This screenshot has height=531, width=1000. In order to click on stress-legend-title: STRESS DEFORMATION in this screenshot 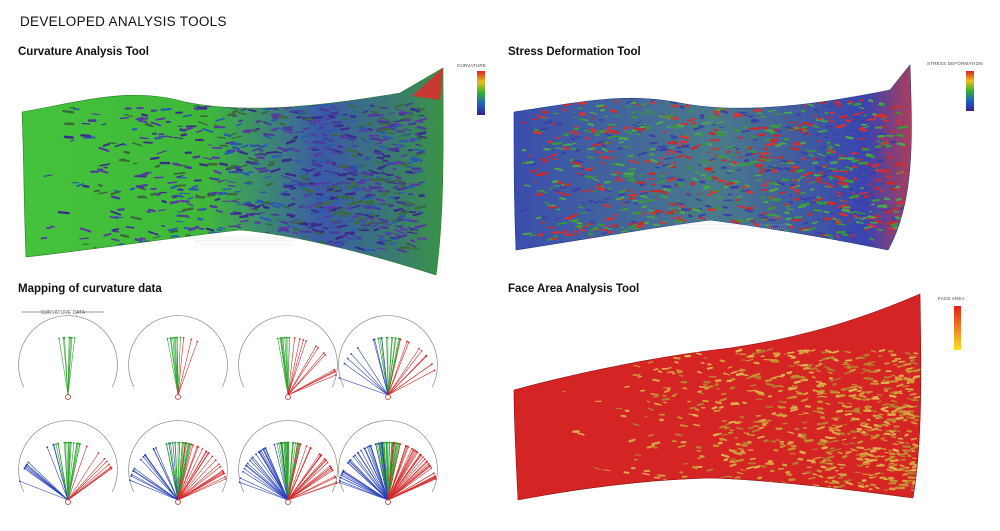, I will do `click(955, 63)`.